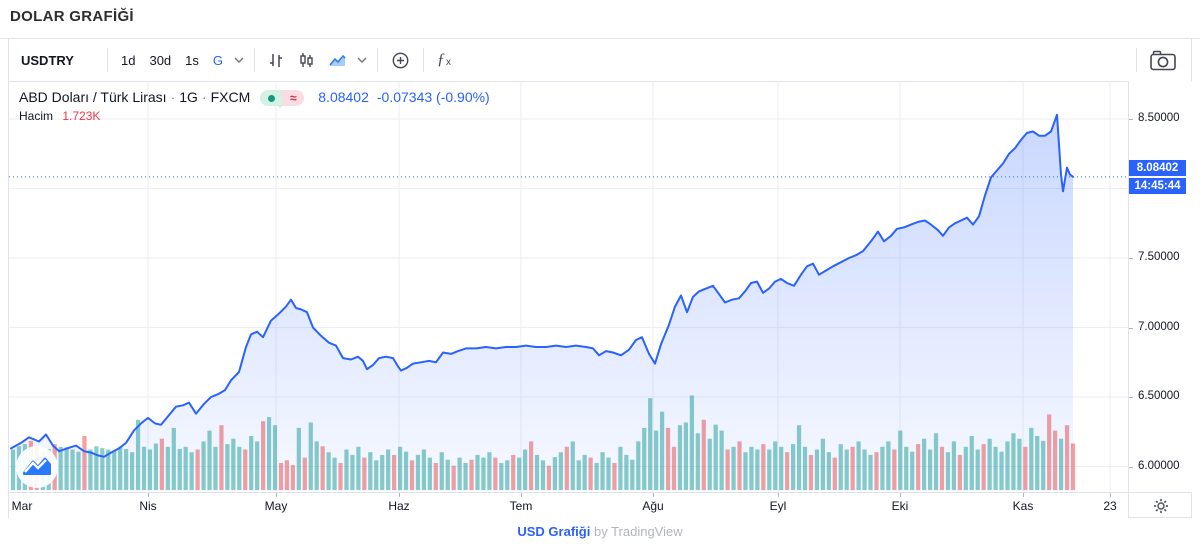  I want to click on time-axis-label: Eki, so click(900, 506).